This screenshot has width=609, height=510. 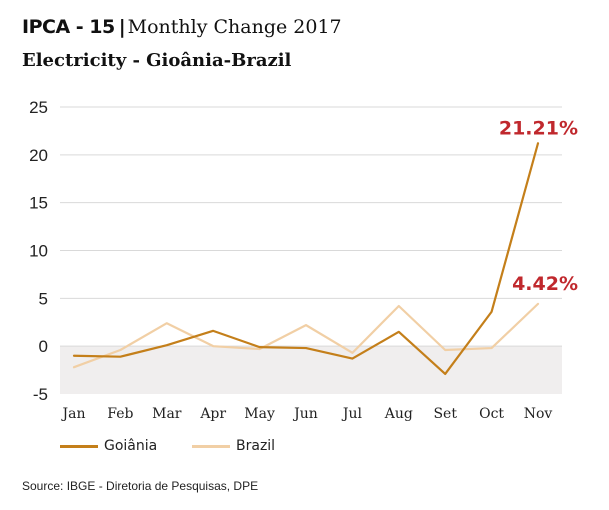 What do you see at coordinates (43, 298) in the screenshot?
I see `y-tick-label: 5` at bounding box center [43, 298].